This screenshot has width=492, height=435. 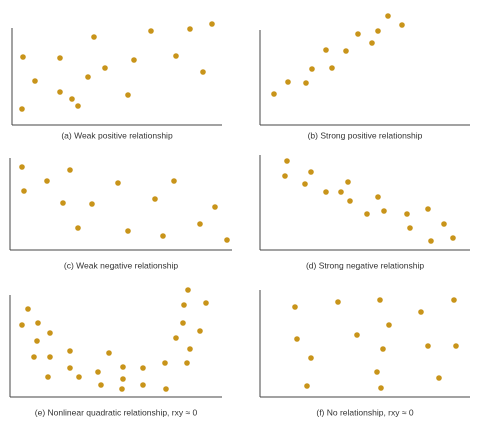 What do you see at coordinates (365, 265) in the screenshot?
I see `caption: (d) Strong negative relationship` at bounding box center [365, 265].